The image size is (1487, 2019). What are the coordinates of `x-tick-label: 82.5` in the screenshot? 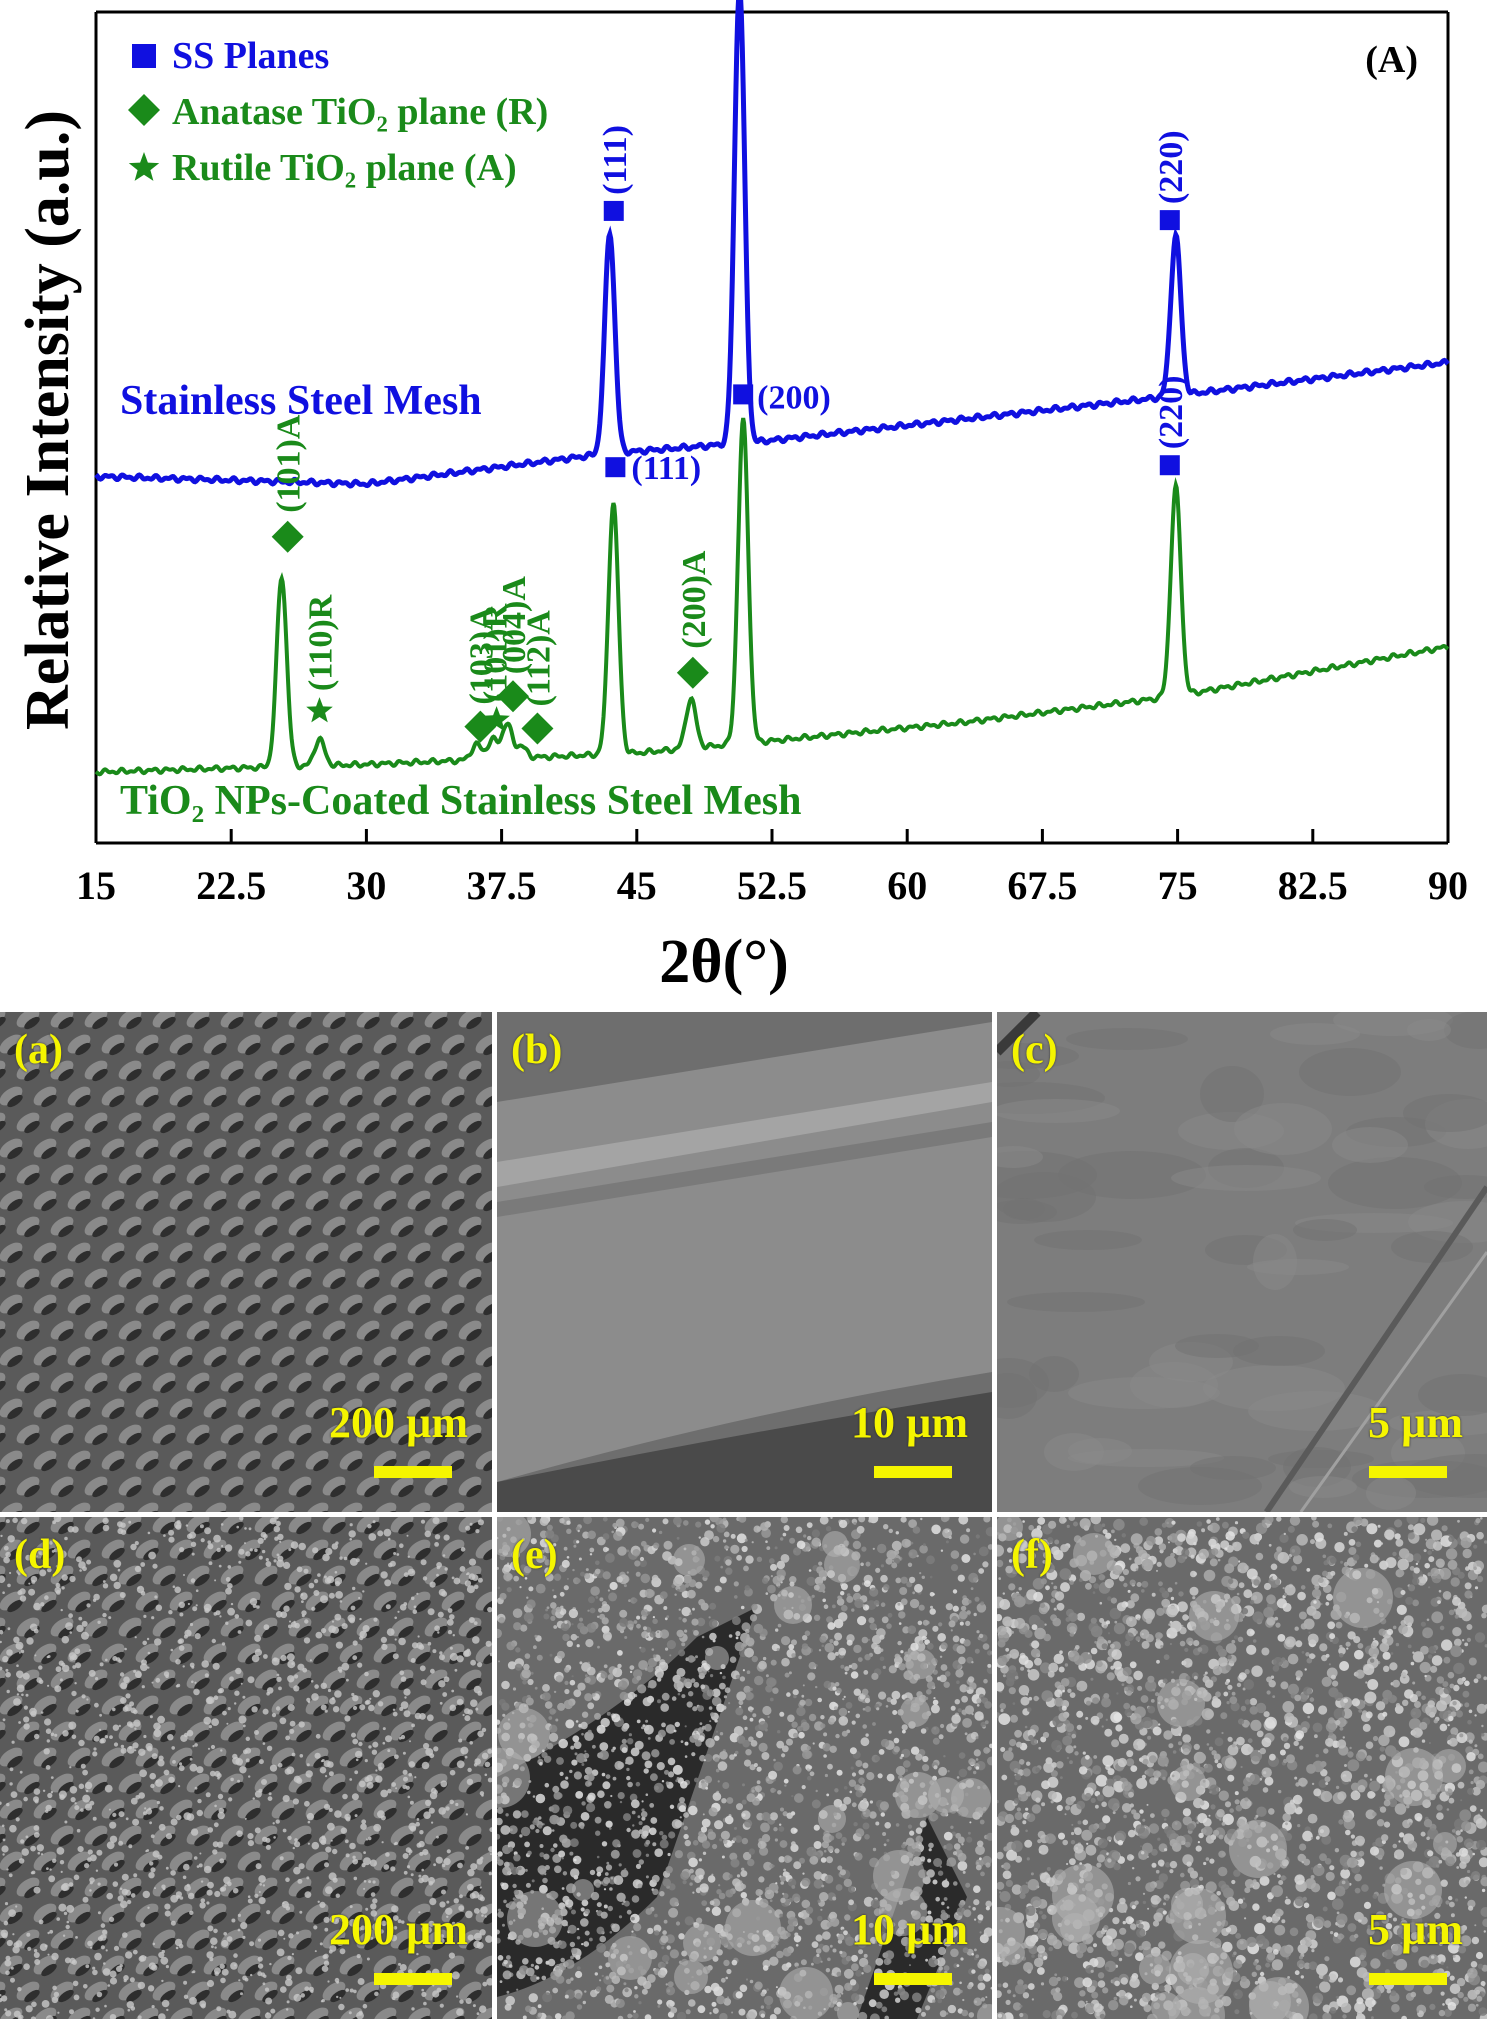 It's located at (1313, 885).